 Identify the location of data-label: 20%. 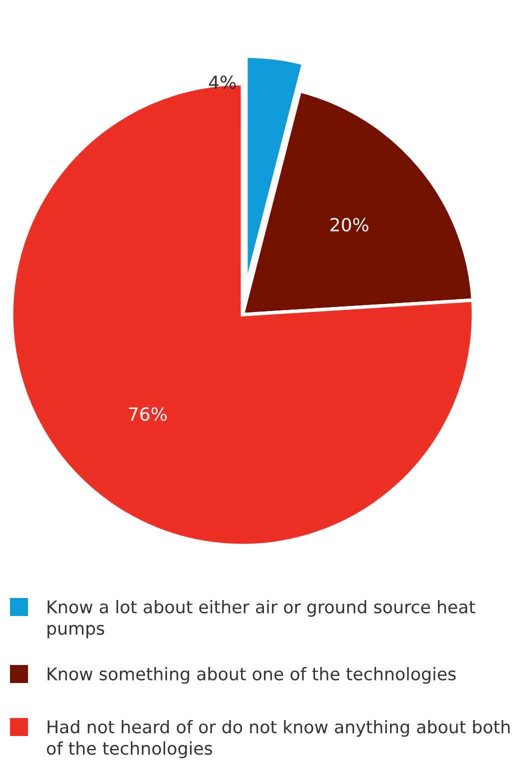
(349, 225).